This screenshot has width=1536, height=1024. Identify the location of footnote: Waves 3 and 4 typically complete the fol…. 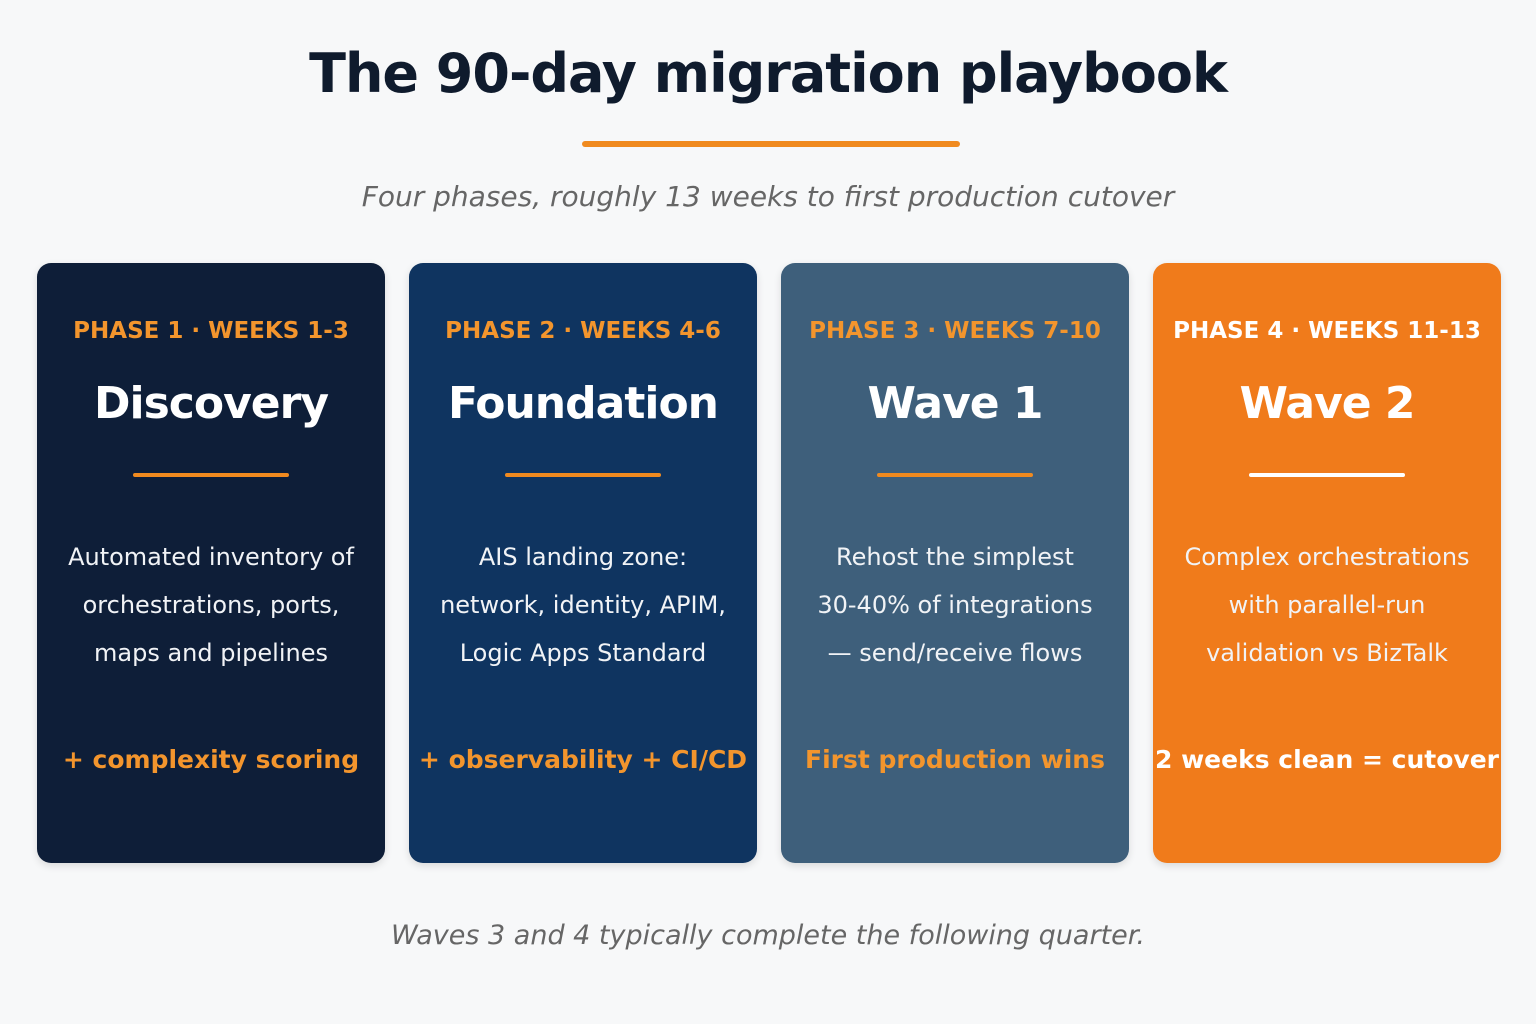
(768, 935).